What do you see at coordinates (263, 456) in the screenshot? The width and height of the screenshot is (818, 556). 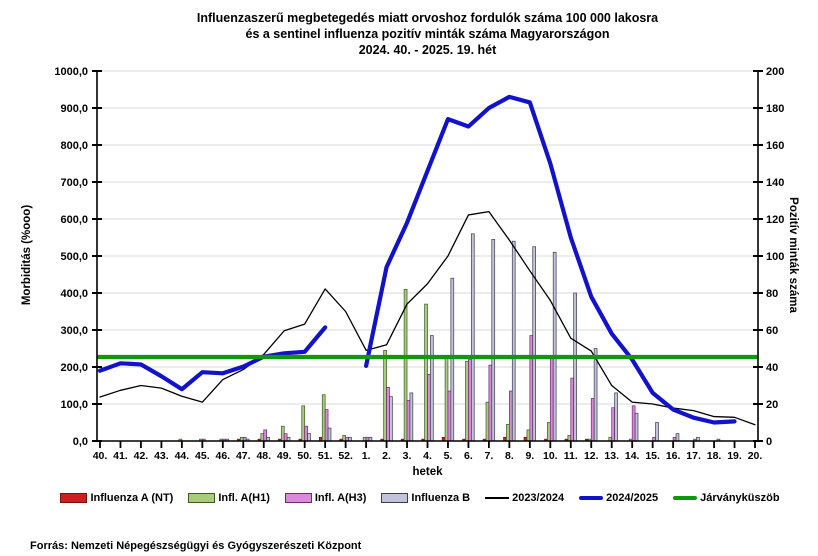 I see `svg-text: 48.` at bounding box center [263, 456].